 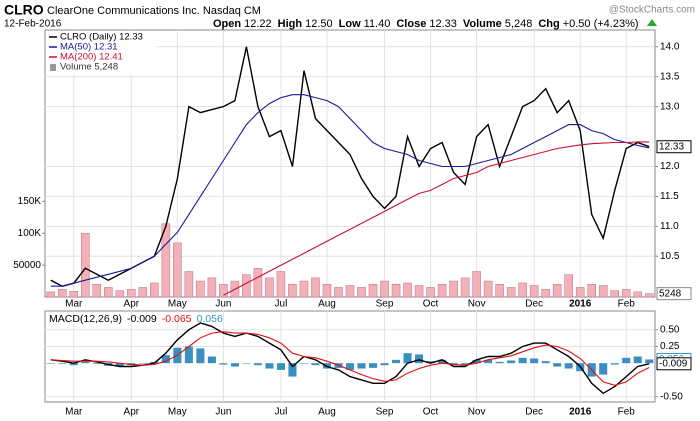 I want to click on y-tick-label: -0.50, so click(x=671, y=396).